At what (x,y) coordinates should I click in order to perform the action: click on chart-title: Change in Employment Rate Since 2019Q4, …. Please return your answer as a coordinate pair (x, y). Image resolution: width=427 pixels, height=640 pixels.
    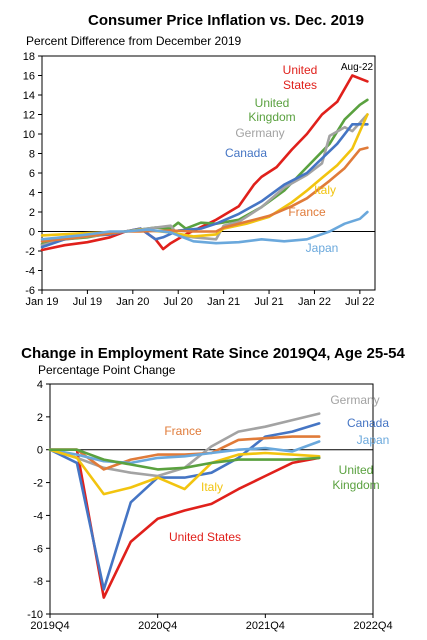
    Looking at the image, I should click on (213, 353).